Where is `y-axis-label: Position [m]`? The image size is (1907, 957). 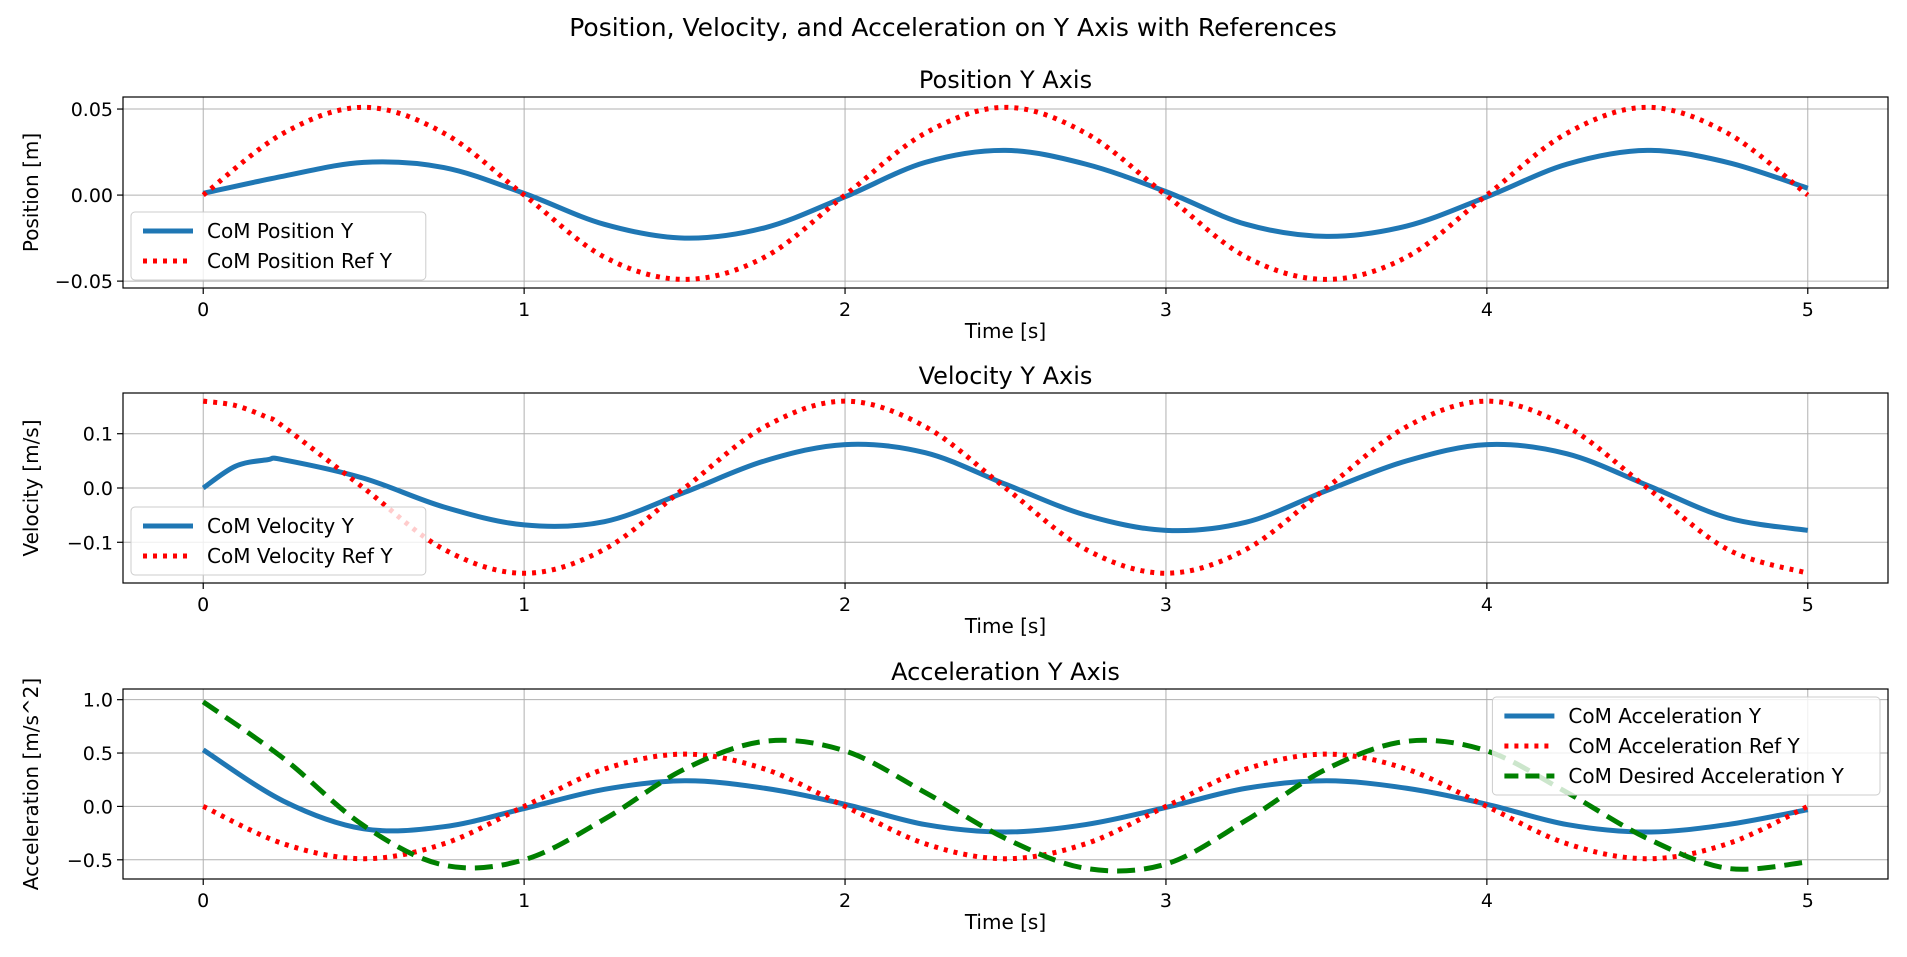
y-axis-label: Position [m] is located at coordinates (31, 192).